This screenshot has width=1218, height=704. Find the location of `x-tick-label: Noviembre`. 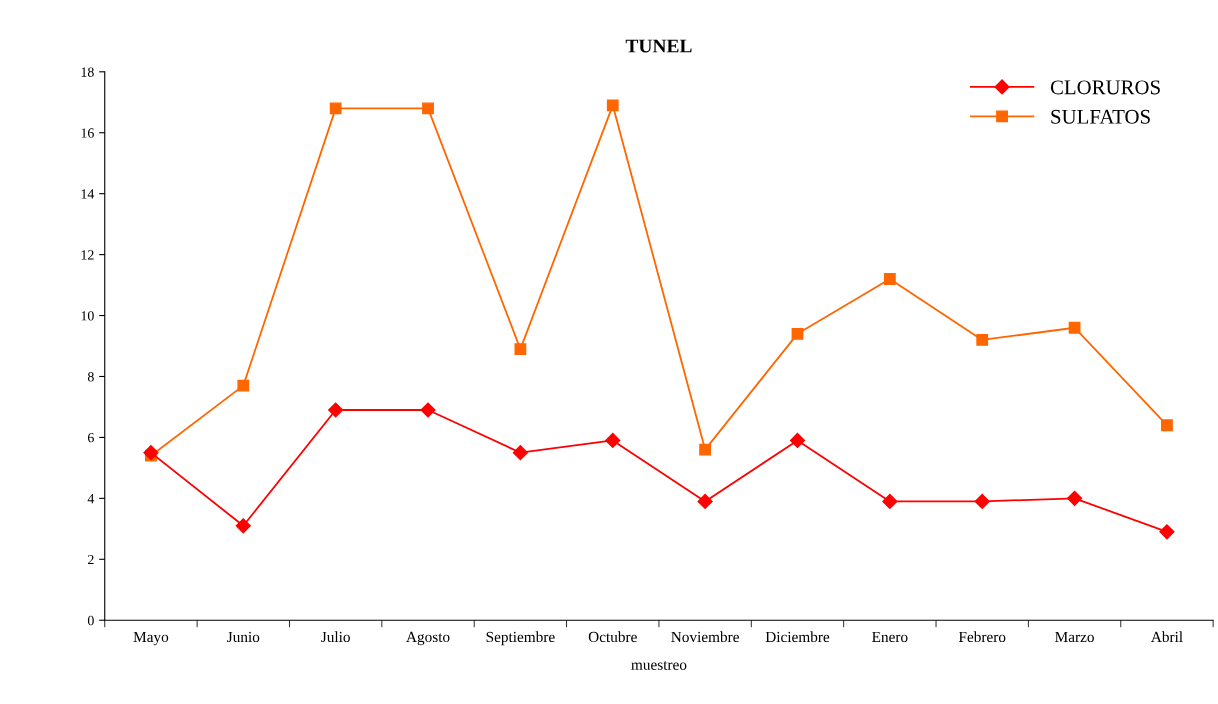

x-tick-label: Noviembre is located at coordinates (705, 637).